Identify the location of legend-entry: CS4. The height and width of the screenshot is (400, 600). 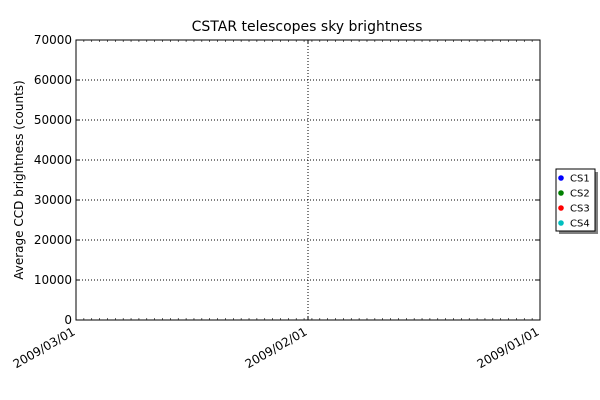
(580, 224).